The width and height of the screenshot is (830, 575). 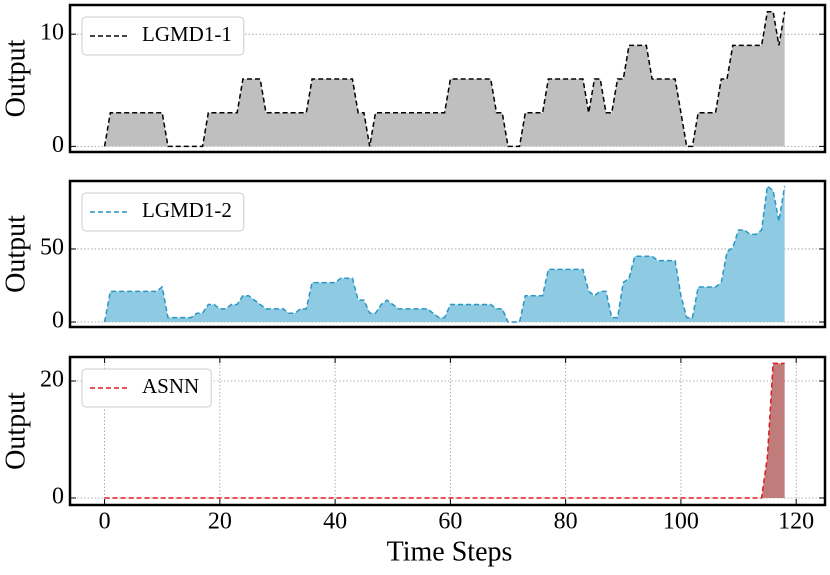 What do you see at coordinates (52, 33) in the screenshot?
I see `y-tick-label: 10` at bounding box center [52, 33].